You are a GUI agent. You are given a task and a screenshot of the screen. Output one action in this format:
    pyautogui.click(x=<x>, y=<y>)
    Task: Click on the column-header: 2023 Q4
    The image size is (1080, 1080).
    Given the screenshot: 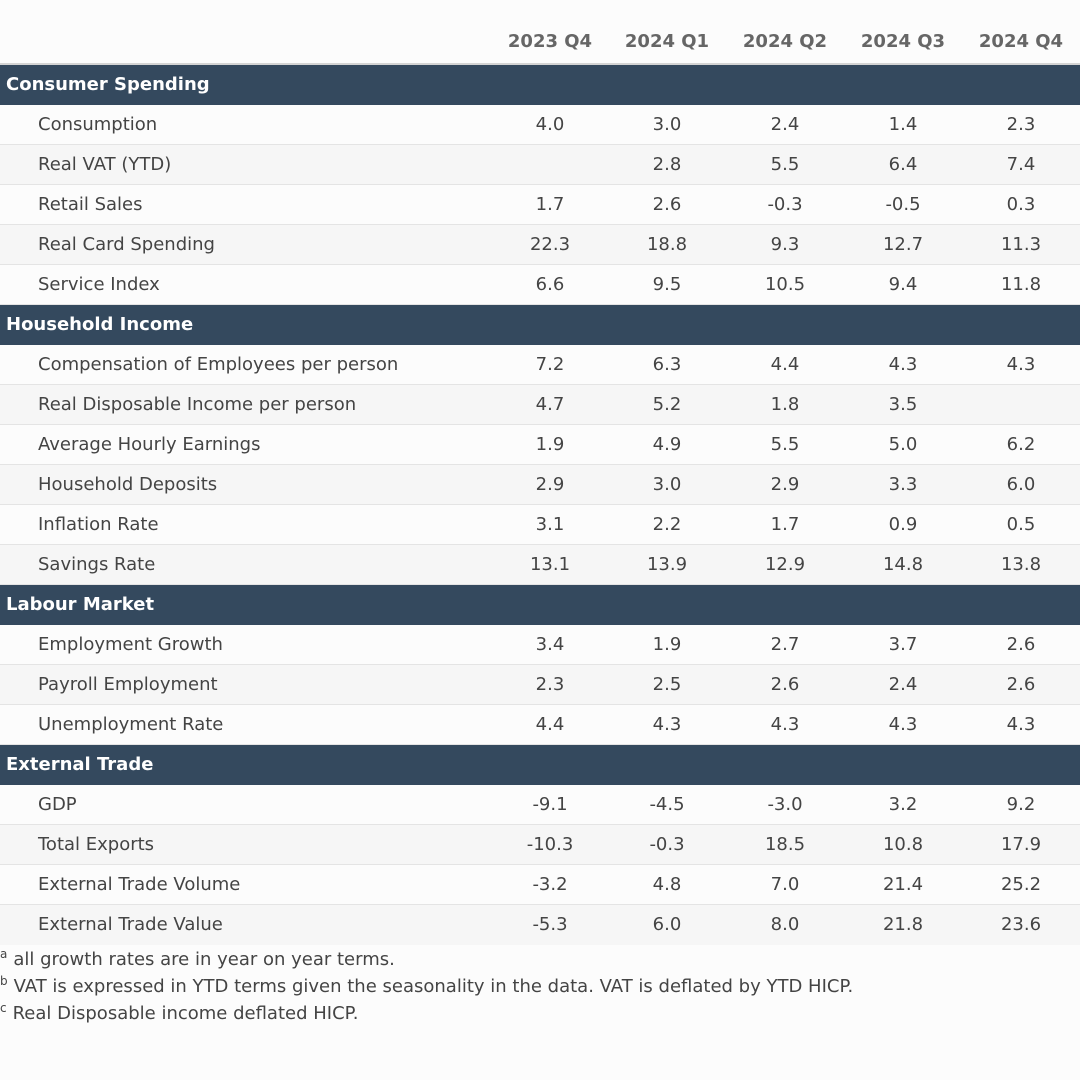 What is the action you would take?
    pyautogui.click(x=550, y=41)
    